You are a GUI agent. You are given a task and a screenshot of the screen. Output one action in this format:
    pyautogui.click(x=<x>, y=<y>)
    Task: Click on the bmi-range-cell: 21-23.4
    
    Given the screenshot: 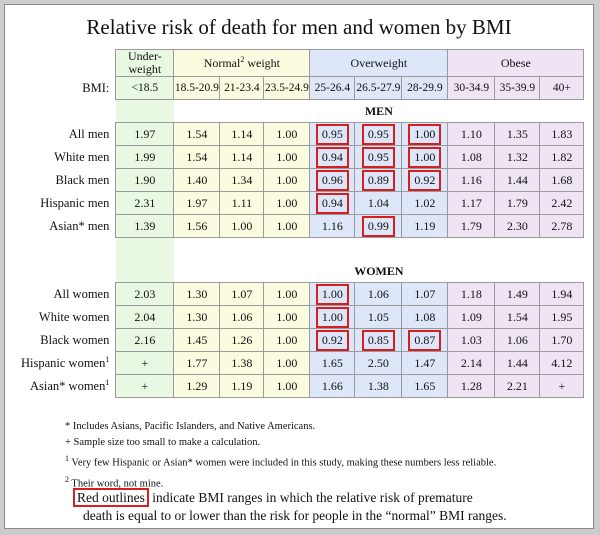 What is the action you would take?
    pyautogui.click(x=242, y=88)
    